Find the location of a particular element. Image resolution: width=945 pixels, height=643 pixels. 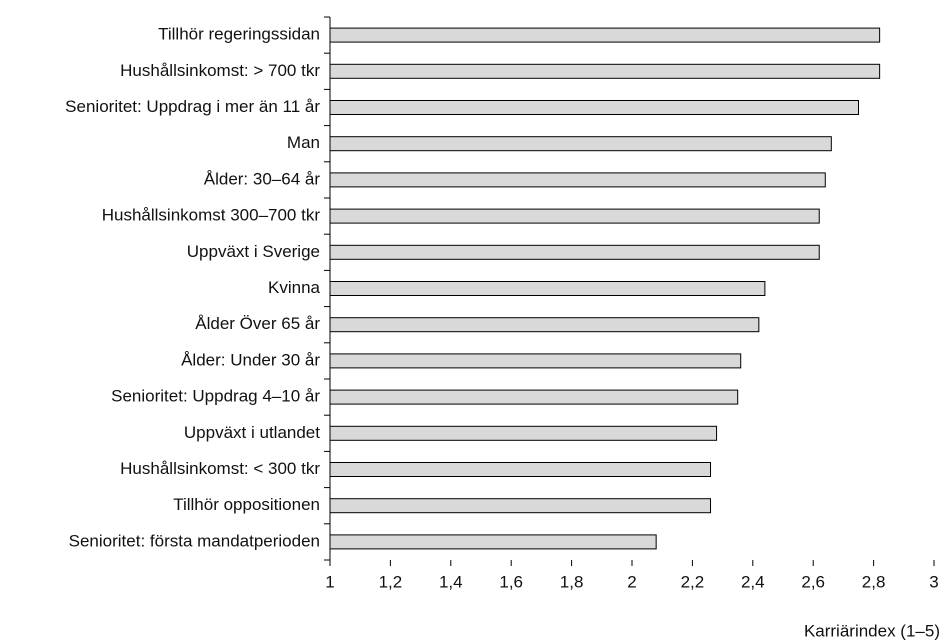

y-tick-label: Tillhör regeringssidan is located at coordinates (239, 34).